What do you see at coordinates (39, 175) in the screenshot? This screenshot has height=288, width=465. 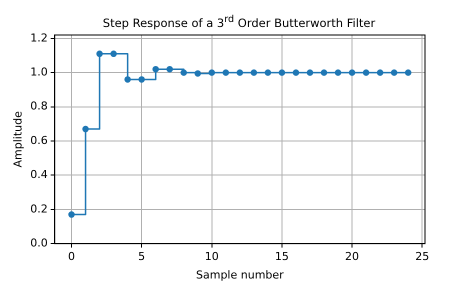 I see `y-tick-label: 0.4` at bounding box center [39, 175].